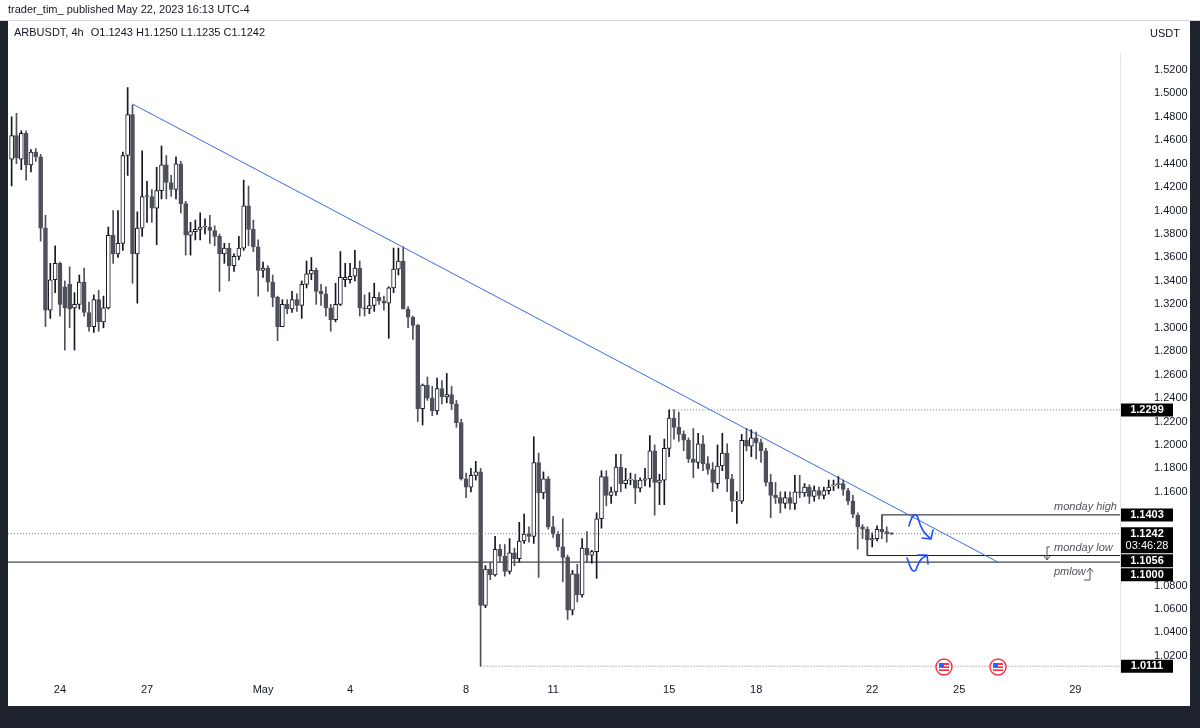 This screenshot has height=728, width=1200. What do you see at coordinates (1171, 209) in the screenshot?
I see `y-tick-label: 1.4000` at bounding box center [1171, 209].